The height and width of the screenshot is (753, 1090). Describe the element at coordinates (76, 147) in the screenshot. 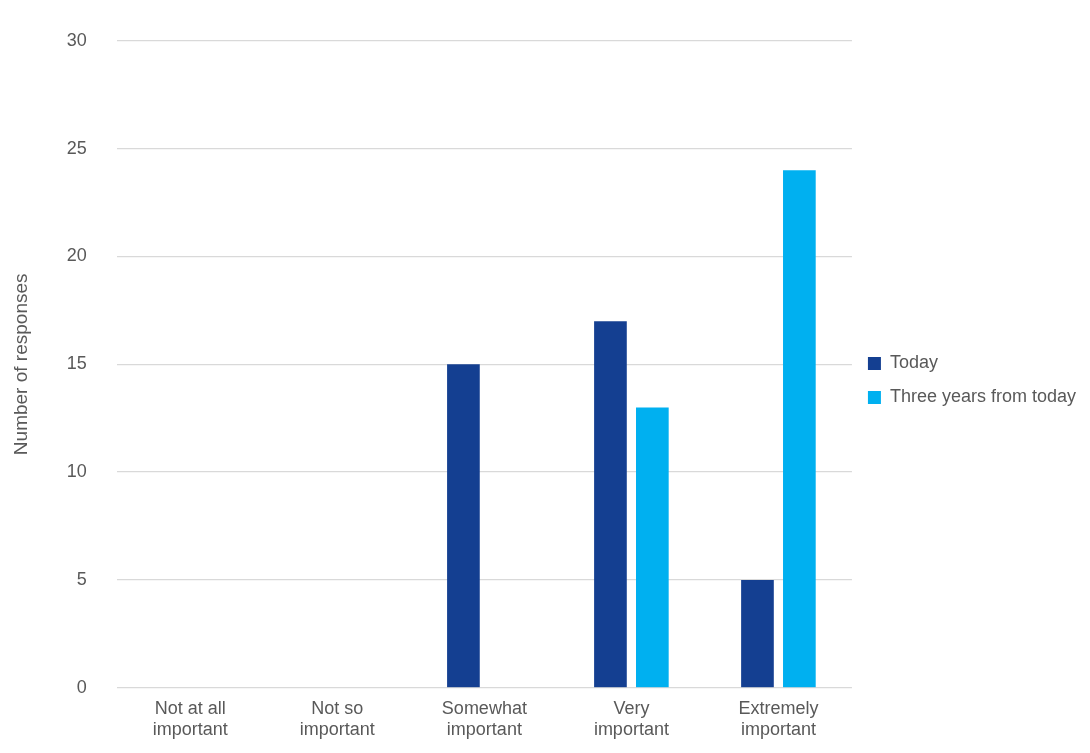

I see `y-tick-label: 25` at that location.